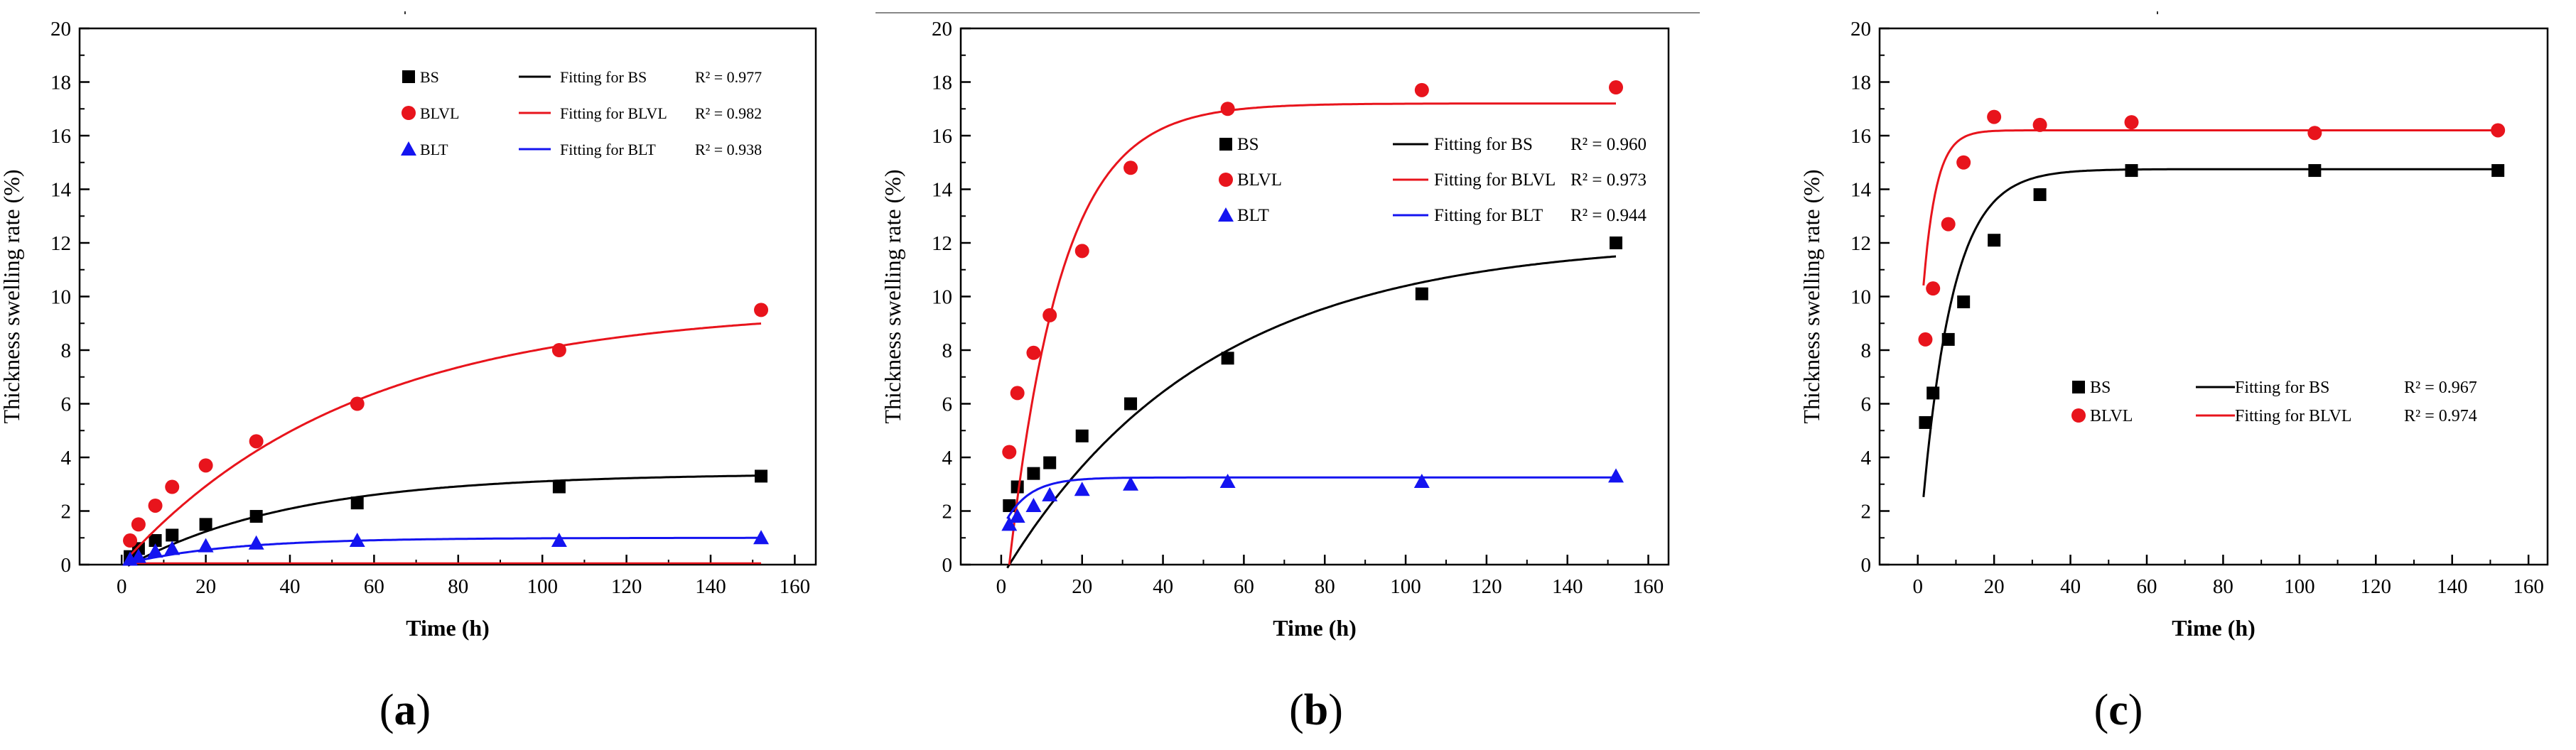 This screenshot has width=2576, height=750. What do you see at coordinates (66, 350) in the screenshot?
I see `y-tick-label: 8` at bounding box center [66, 350].